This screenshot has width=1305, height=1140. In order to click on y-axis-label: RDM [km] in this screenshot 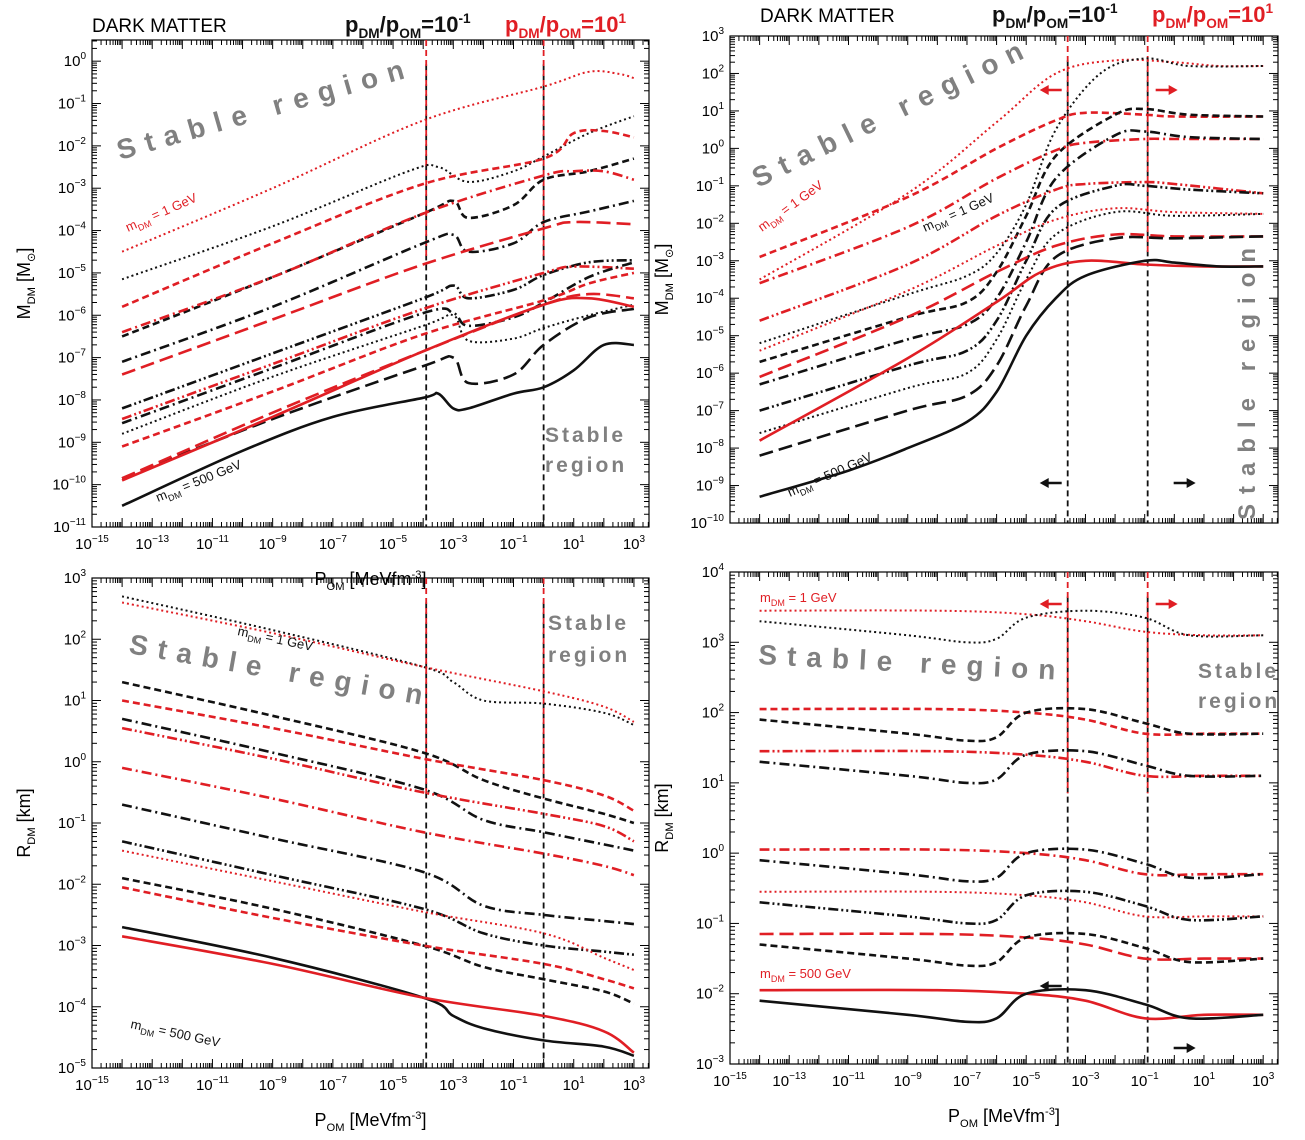, I will do `click(26, 822)`.